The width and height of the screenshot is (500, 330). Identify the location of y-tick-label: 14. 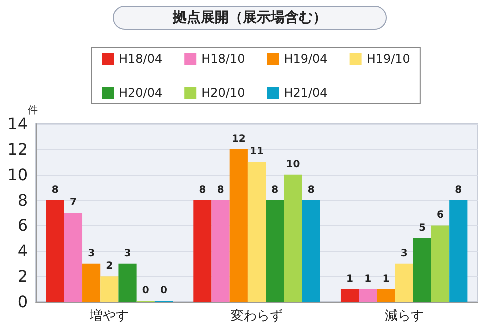
(18, 124).